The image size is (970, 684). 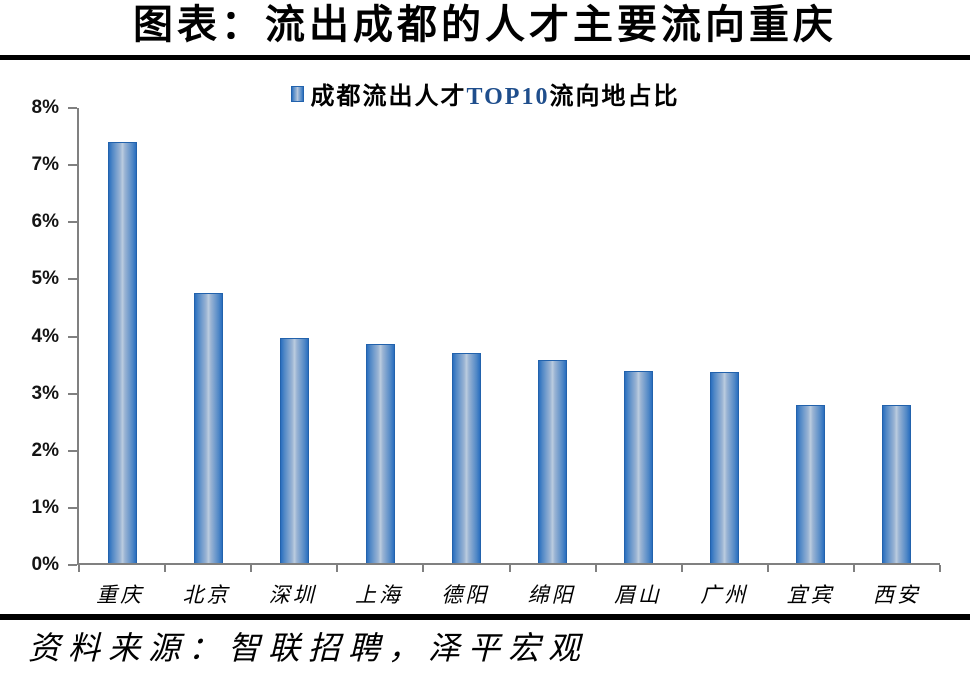 What do you see at coordinates (465, 595) in the screenshot?
I see `x-category-label: 德阳` at bounding box center [465, 595].